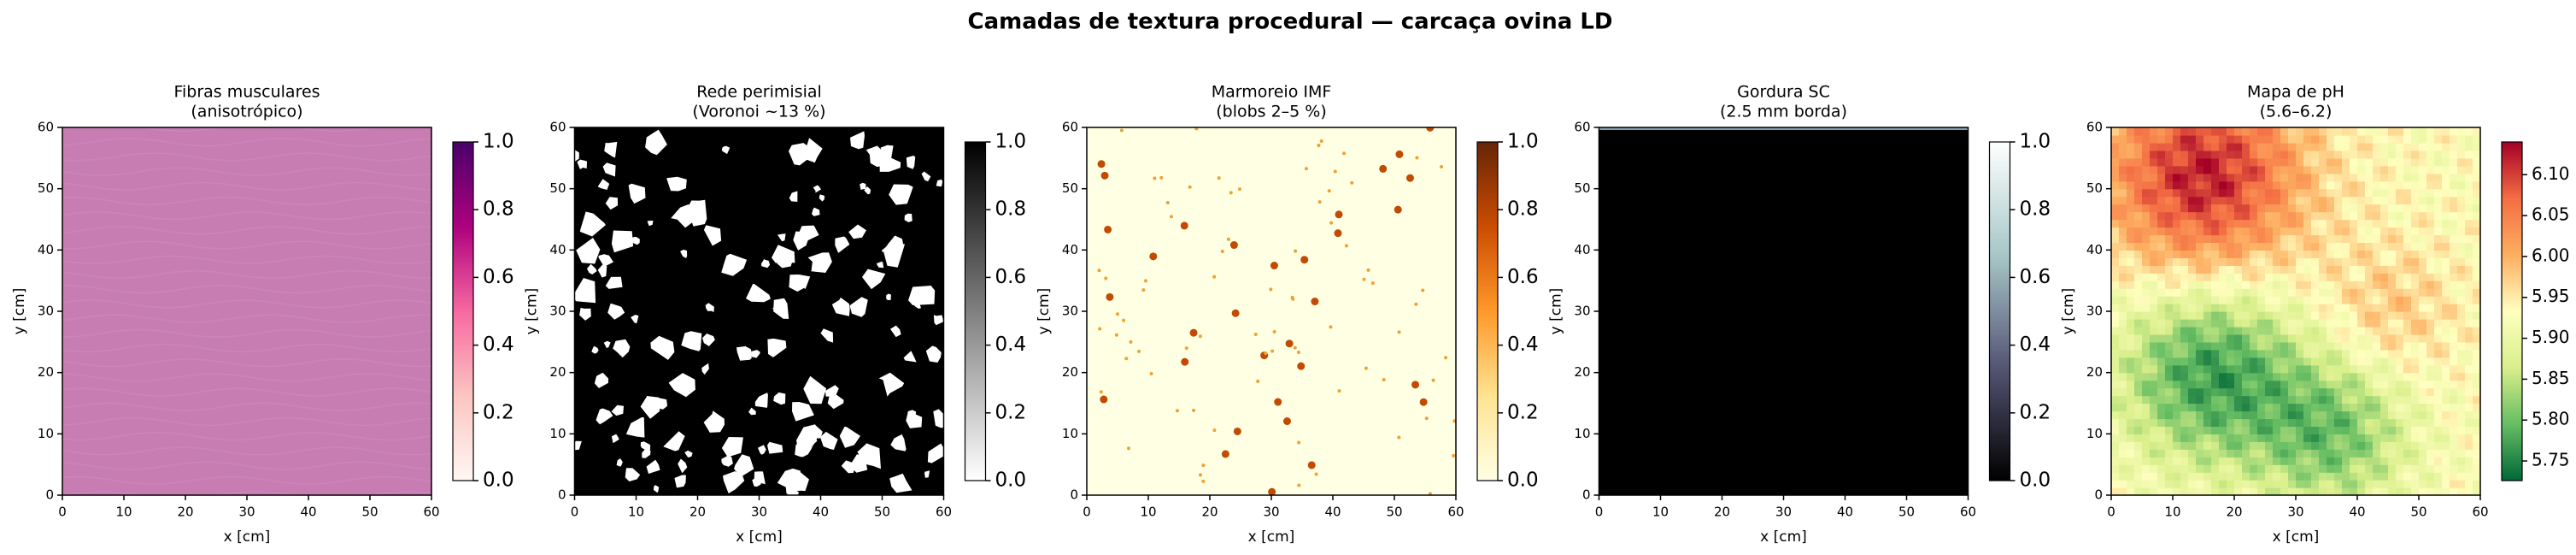  I want to click on colorbar, so click(1999, 311).